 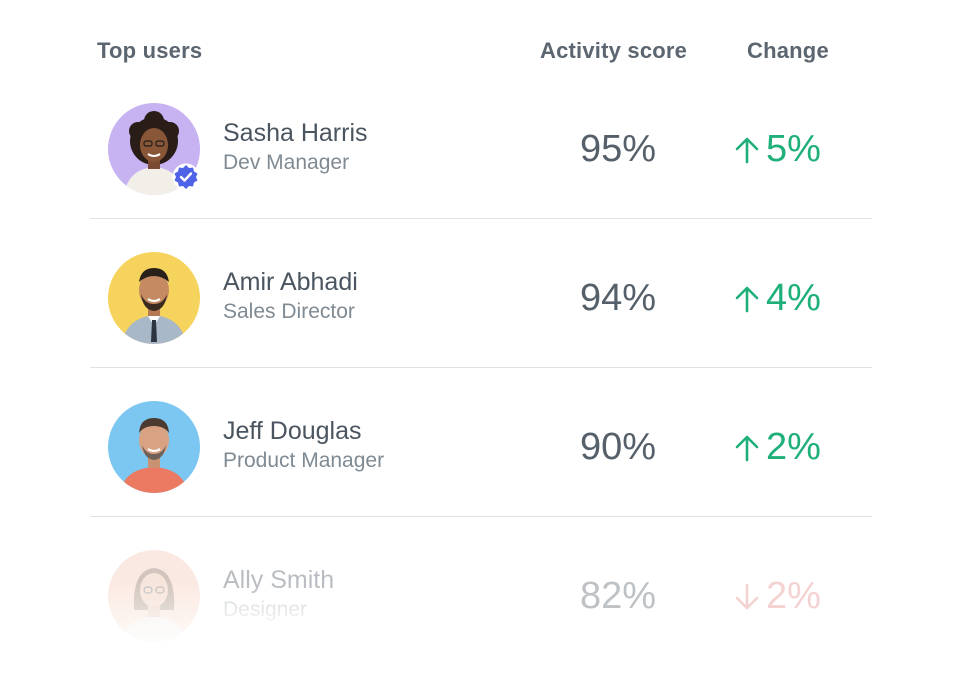 I want to click on user-name: Sasha Harris, so click(x=295, y=133).